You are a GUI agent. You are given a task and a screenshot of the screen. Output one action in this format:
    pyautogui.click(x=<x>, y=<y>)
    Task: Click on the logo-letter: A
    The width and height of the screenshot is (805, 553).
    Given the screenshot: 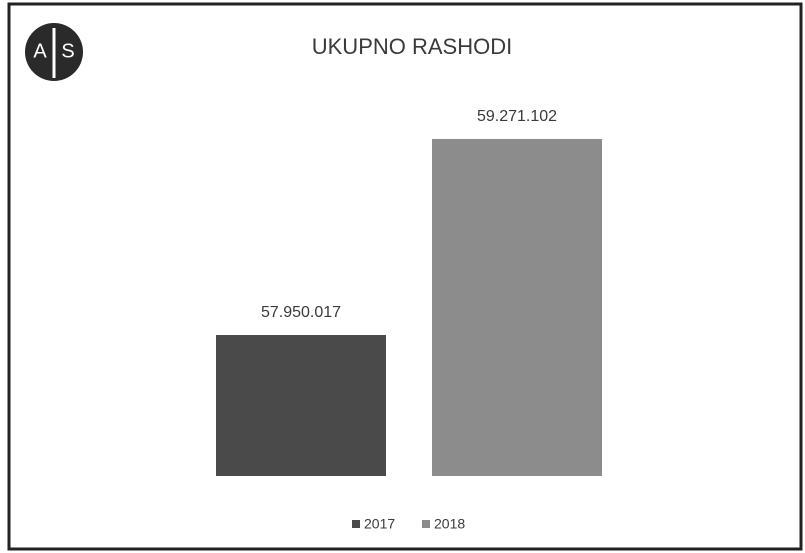 What is the action you would take?
    pyautogui.click(x=40, y=51)
    